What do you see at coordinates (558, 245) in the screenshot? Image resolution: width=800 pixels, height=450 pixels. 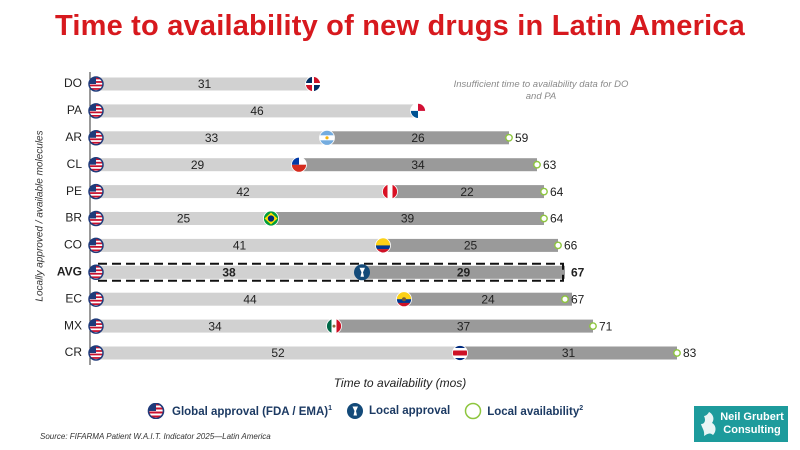 I see `availability-marker-co` at bounding box center [558, 245].